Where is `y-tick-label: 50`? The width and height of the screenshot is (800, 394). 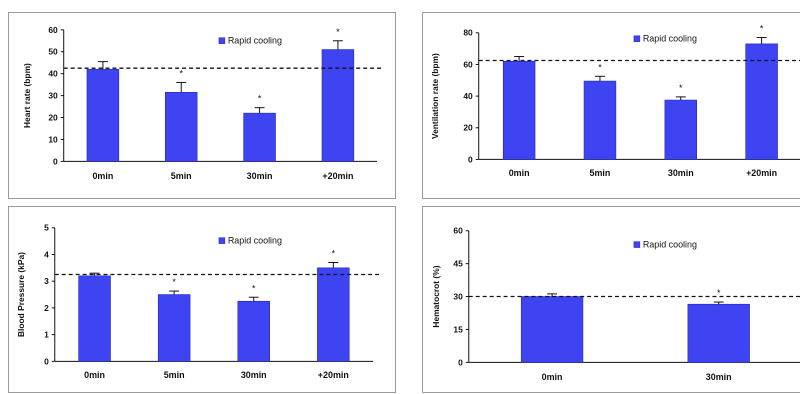
y-tick-label: 50 is located at coordinates (53, 52).